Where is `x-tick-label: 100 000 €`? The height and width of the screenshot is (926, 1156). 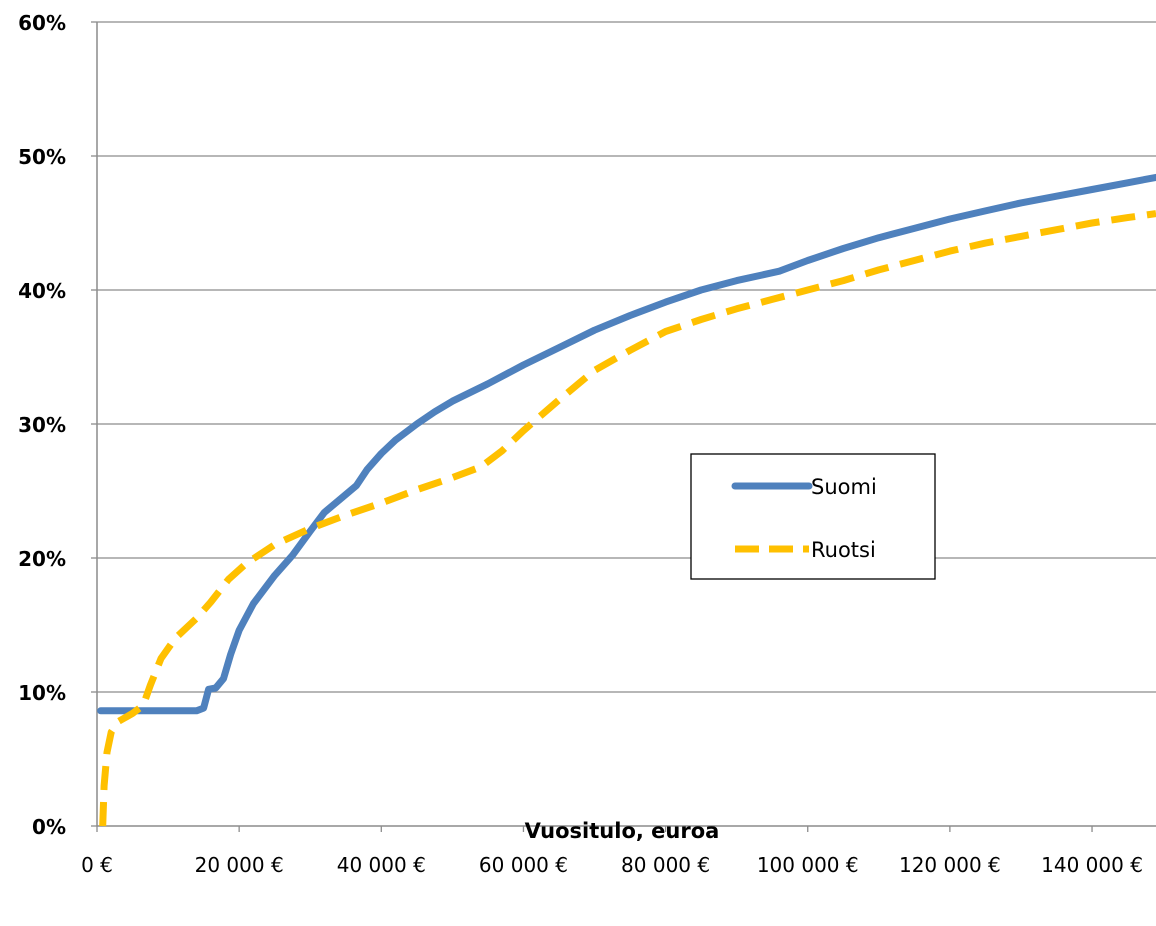 x-tick-label: 100 000 € is located at coordinates (808, 865).